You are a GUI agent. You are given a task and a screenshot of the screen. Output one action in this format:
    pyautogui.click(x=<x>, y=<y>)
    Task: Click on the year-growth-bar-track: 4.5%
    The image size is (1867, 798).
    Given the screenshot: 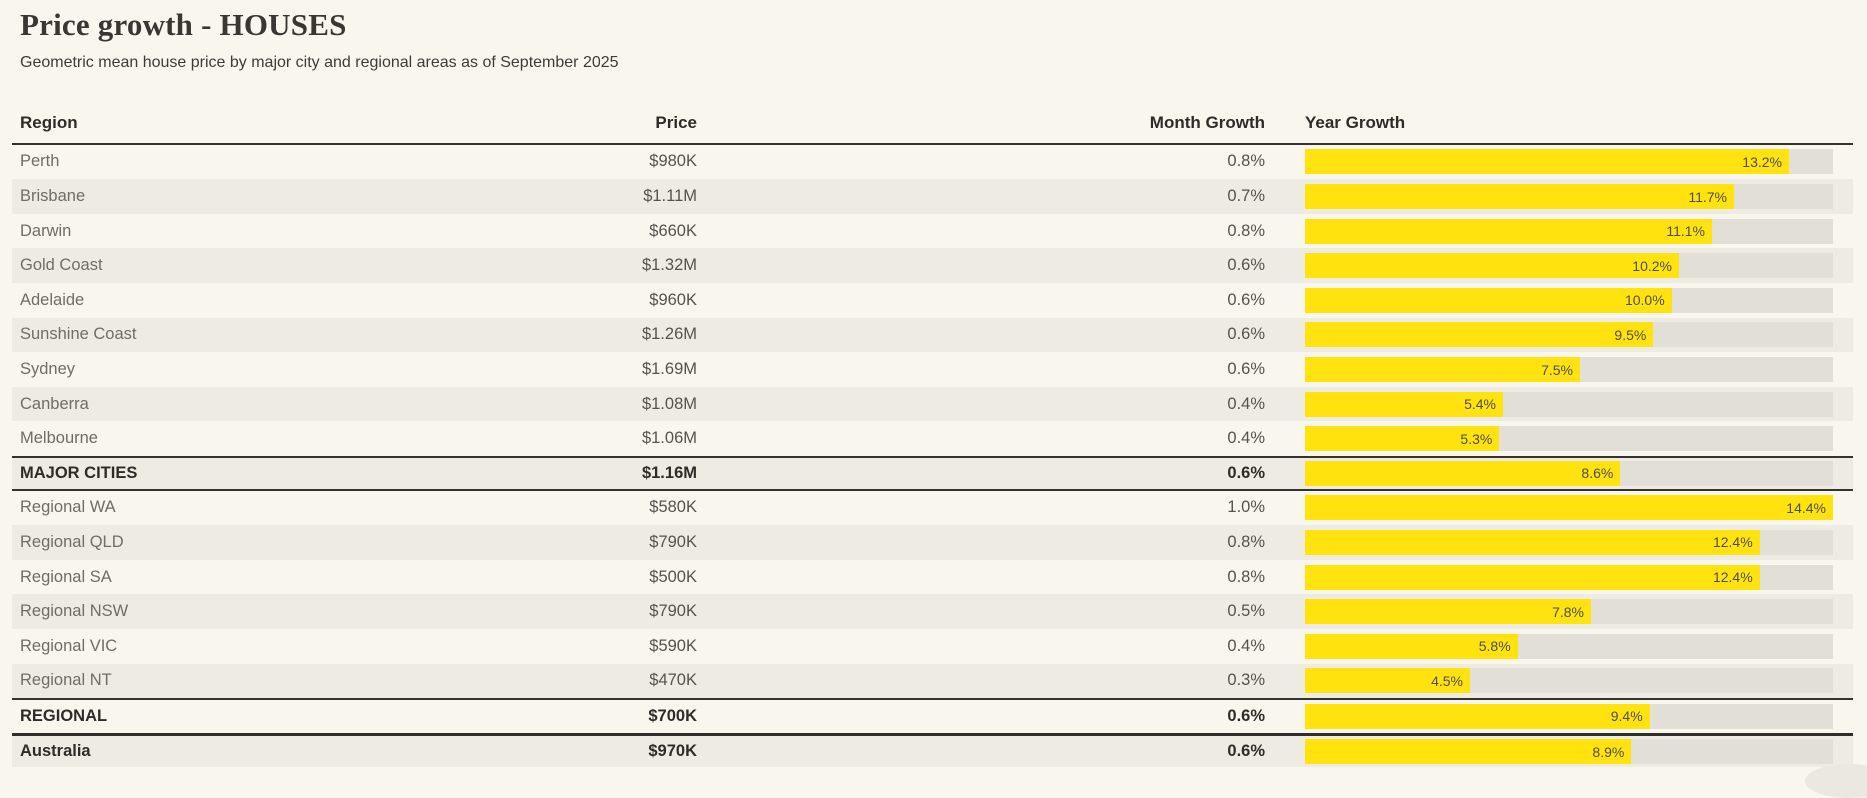 What is the action you would take?
    pyautogui.click(x=1569, y=681)
    